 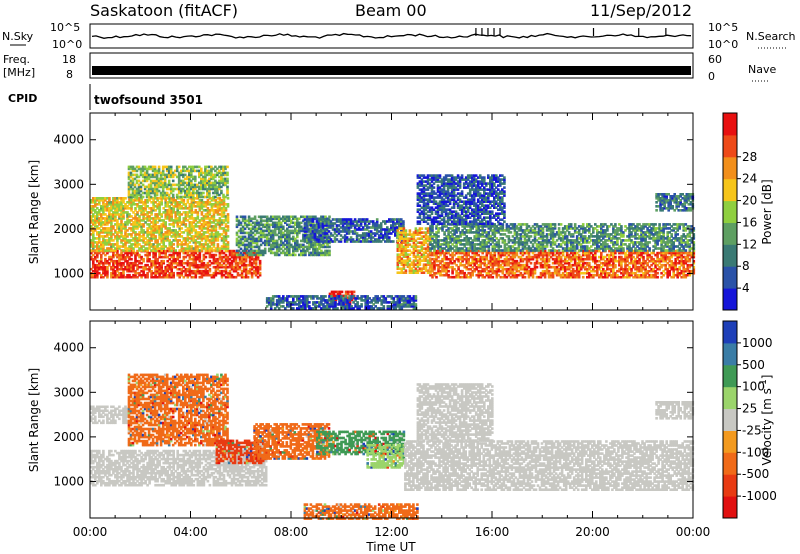 What do you see at coordinates (391, 70) in the screenshot?
I see `freq-trace` at bounding box center [391, 70].